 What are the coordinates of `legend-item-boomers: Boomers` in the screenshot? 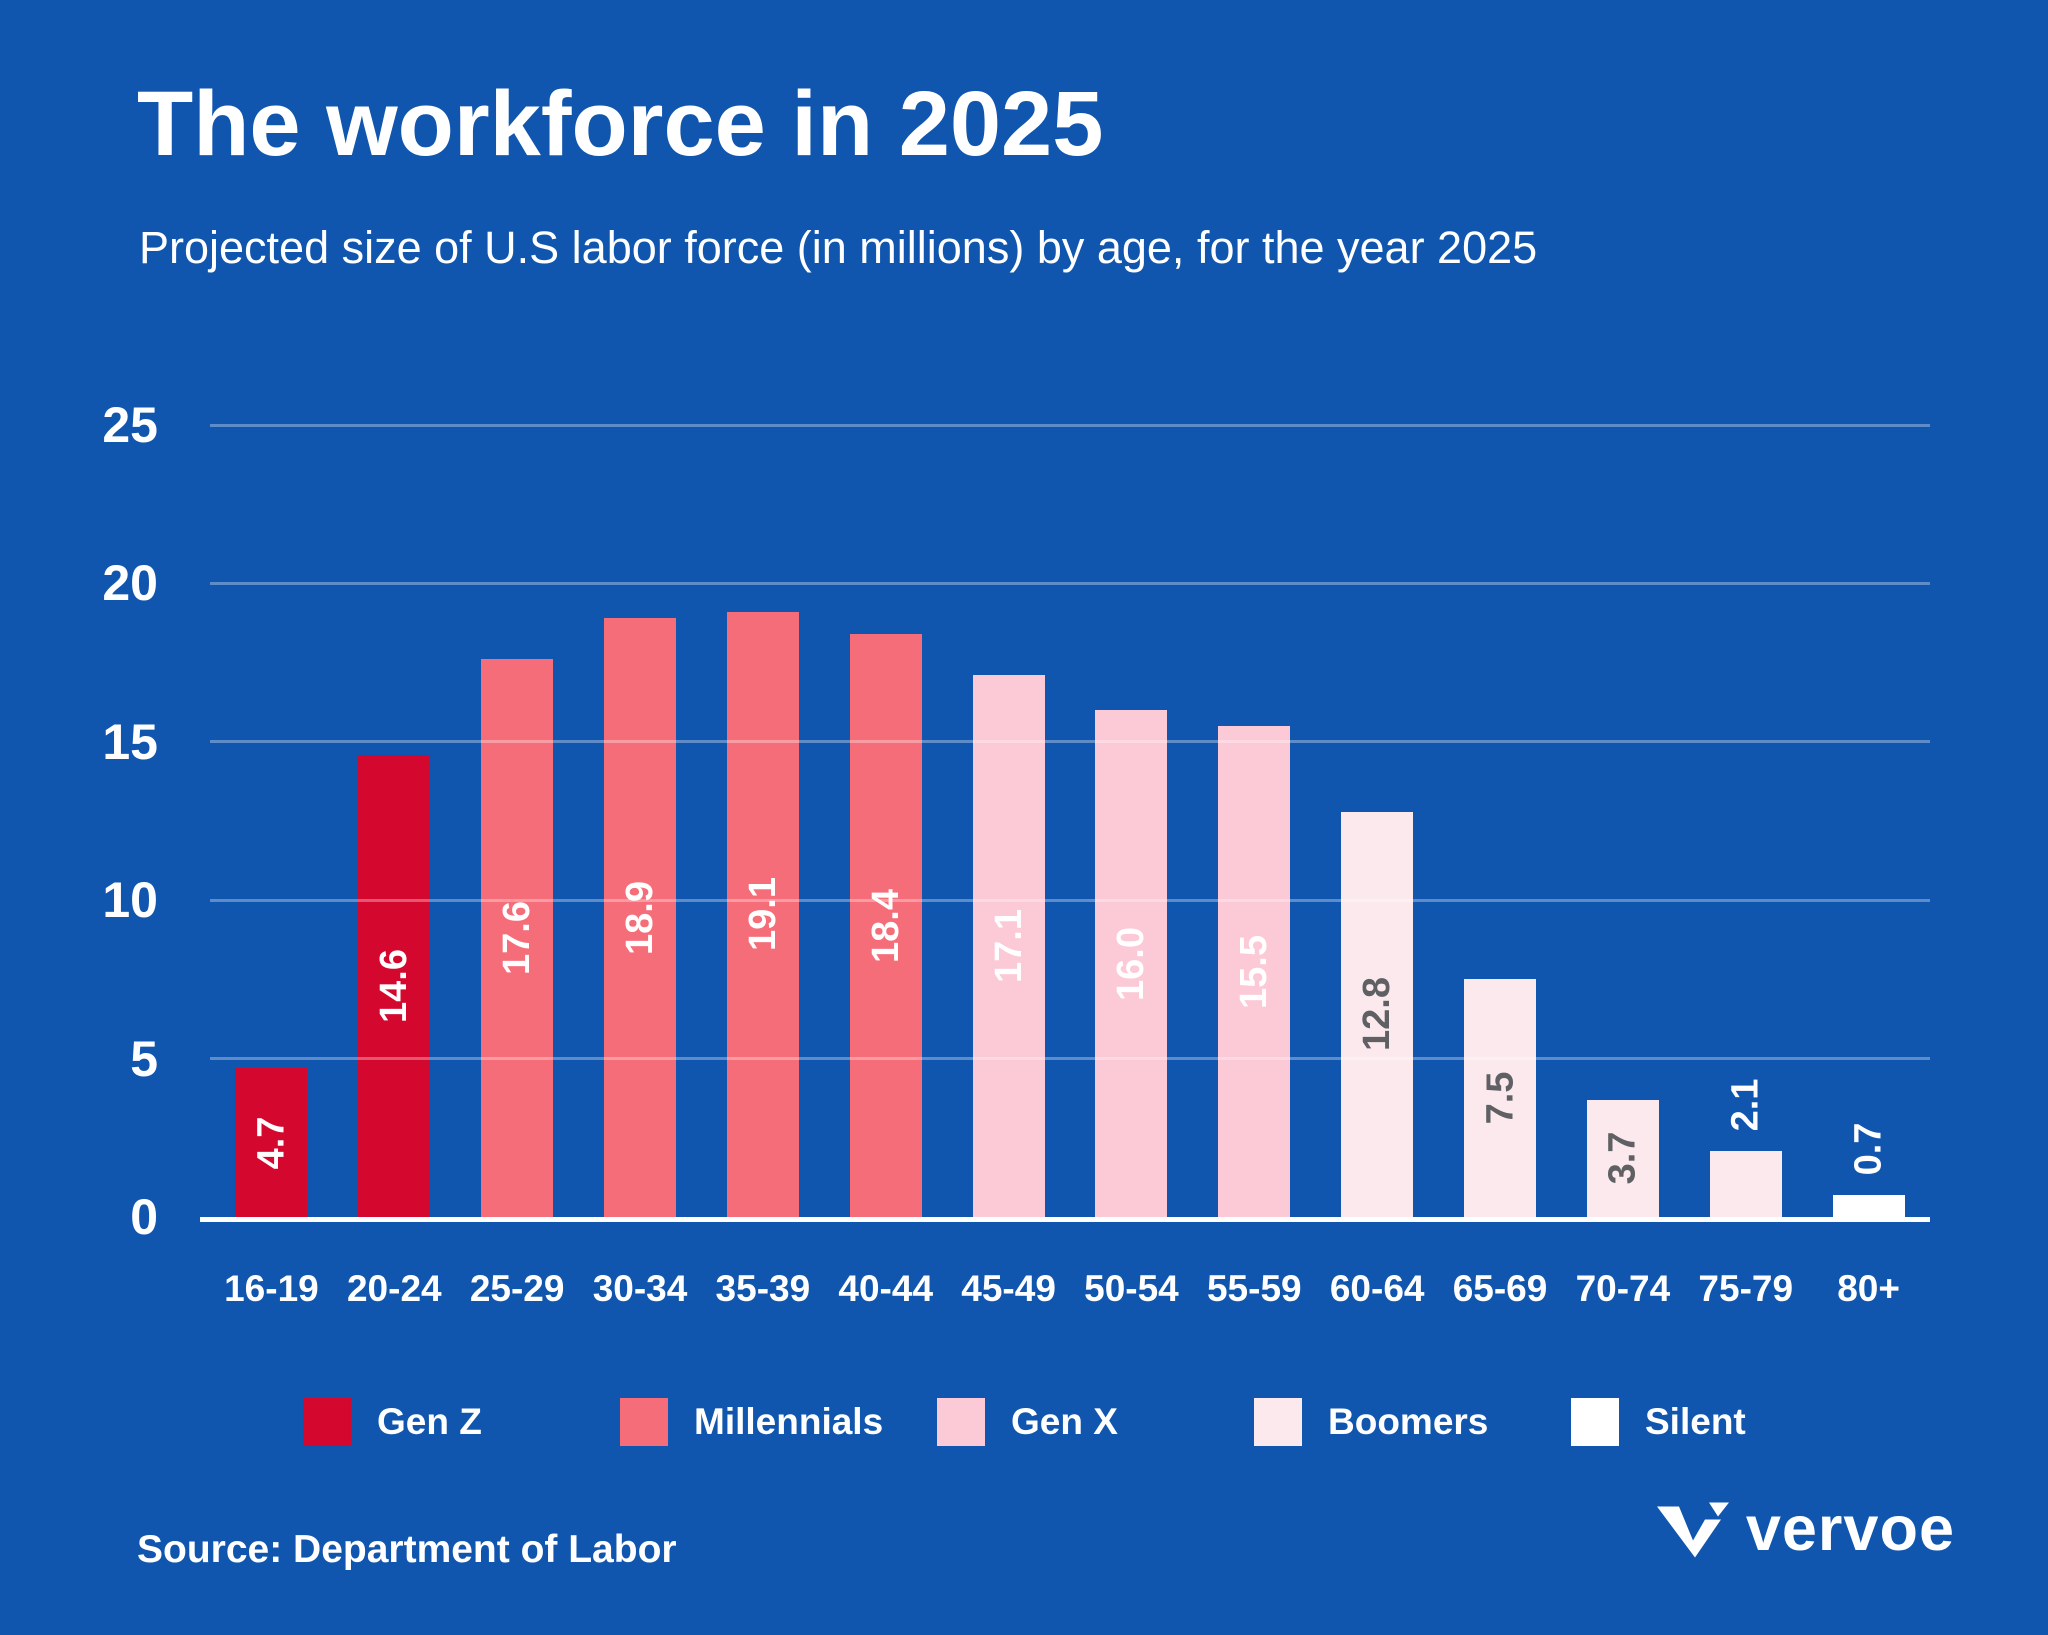 It's located at (1412, 1422).